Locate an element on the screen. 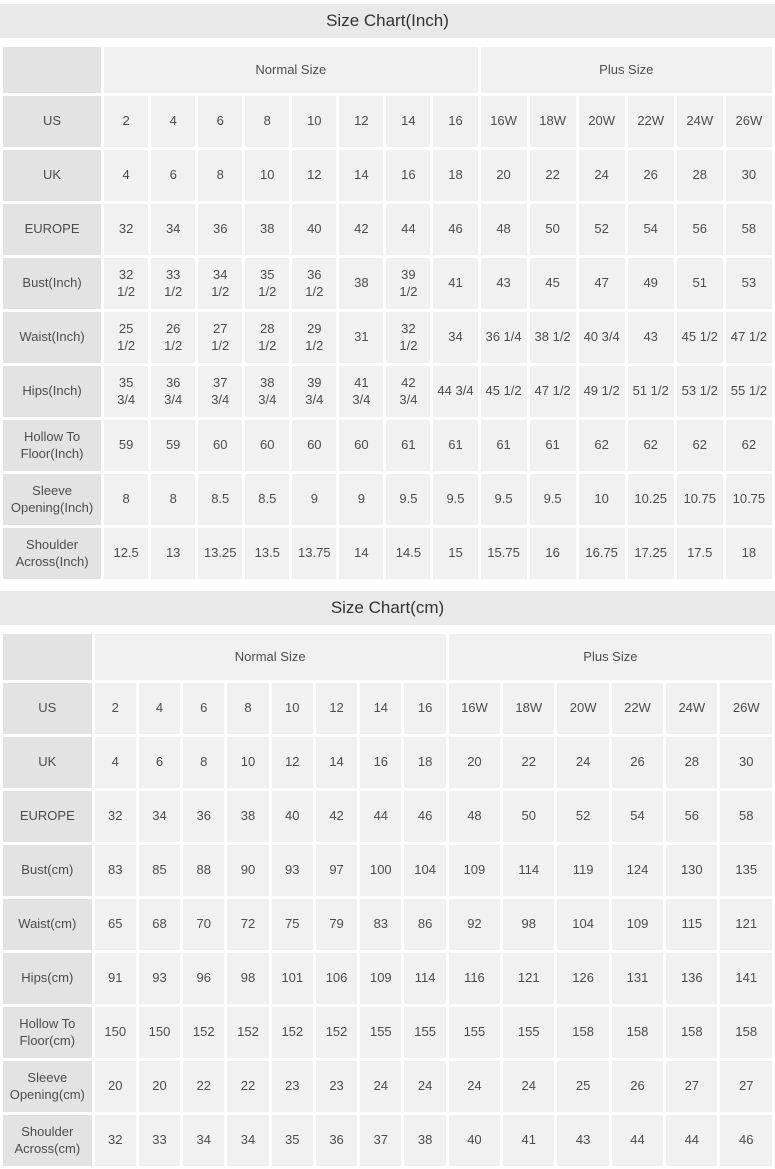  size-value-cell: 28 is located at coordinates (699, 175).